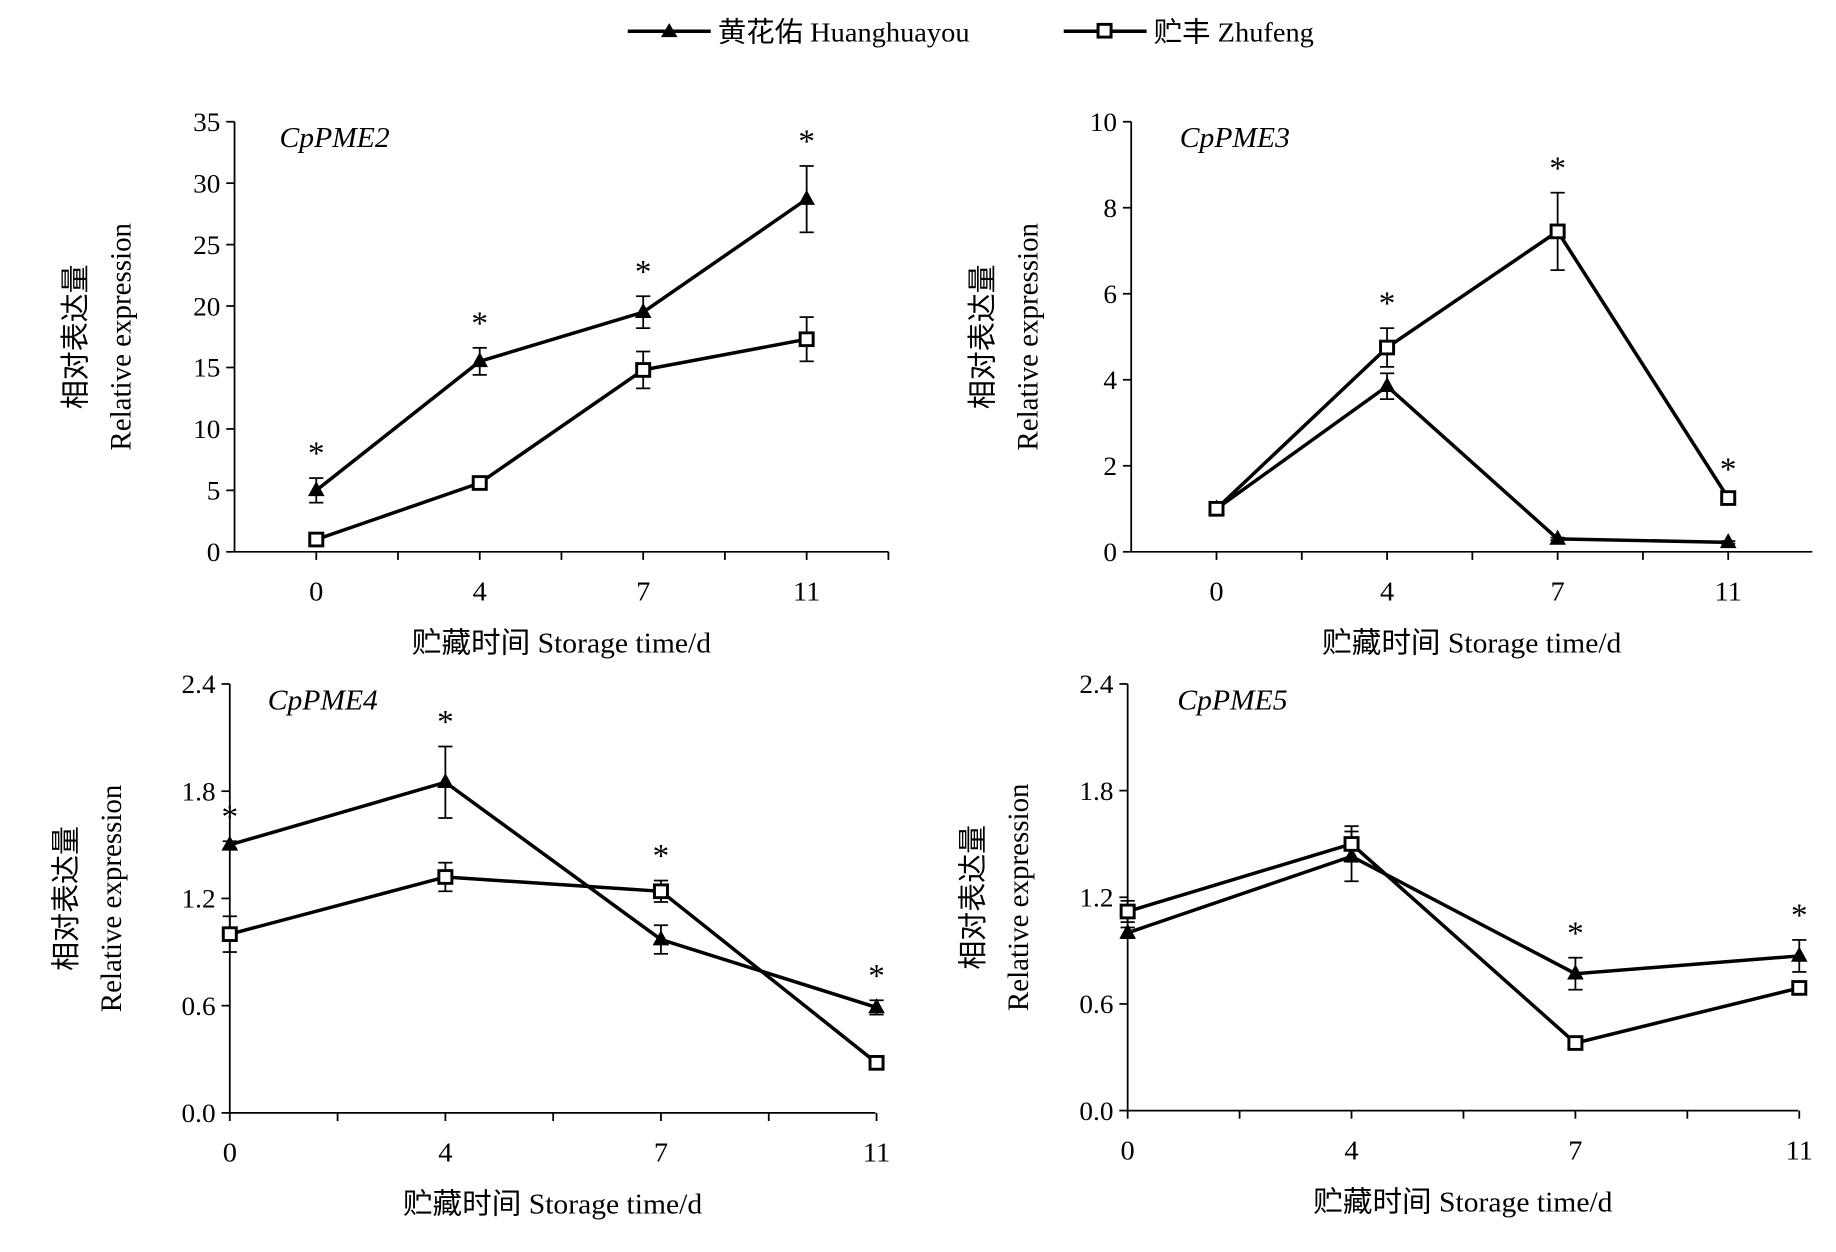 The image size is (1836, 1252). What do you see at coordinates (970, 33) in the screenshot?
I see `legend: 黄花佑 Huanghuayou 贮丰 Zhufeng` at bounding box center [970, 33].